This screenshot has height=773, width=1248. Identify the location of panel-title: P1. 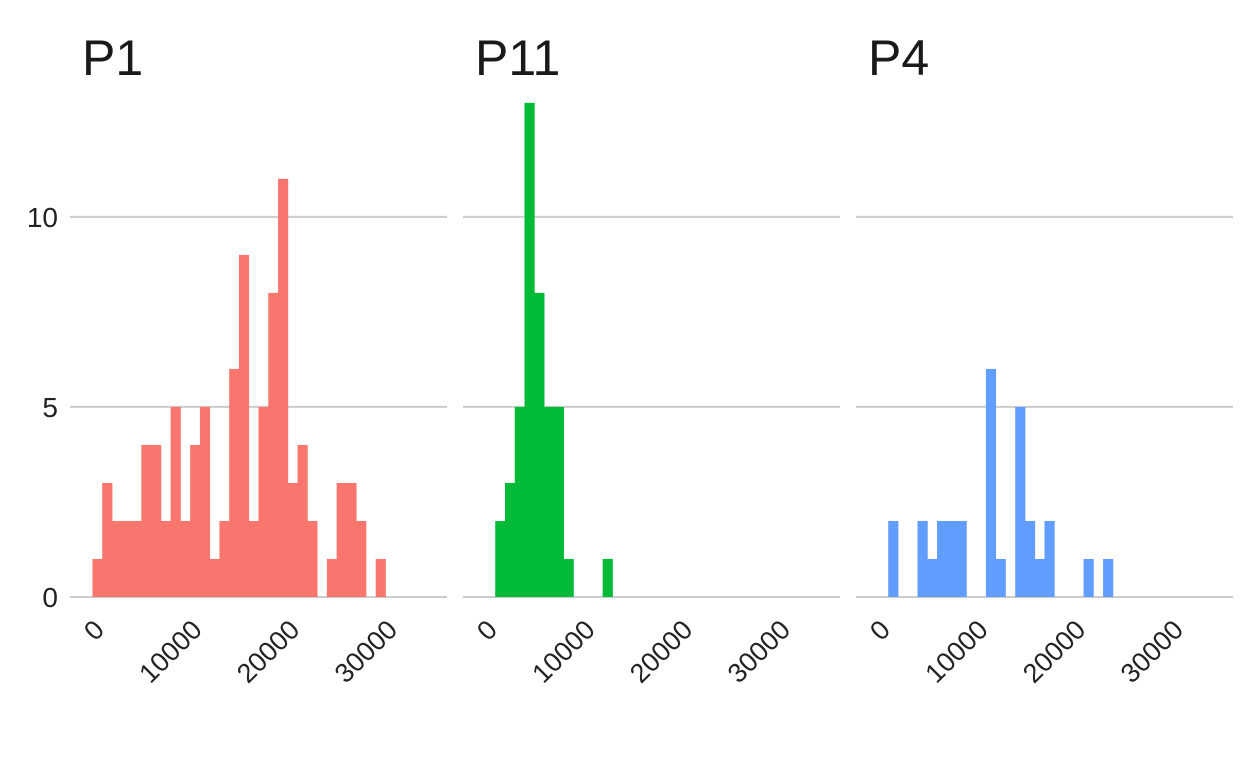
(112, 58).